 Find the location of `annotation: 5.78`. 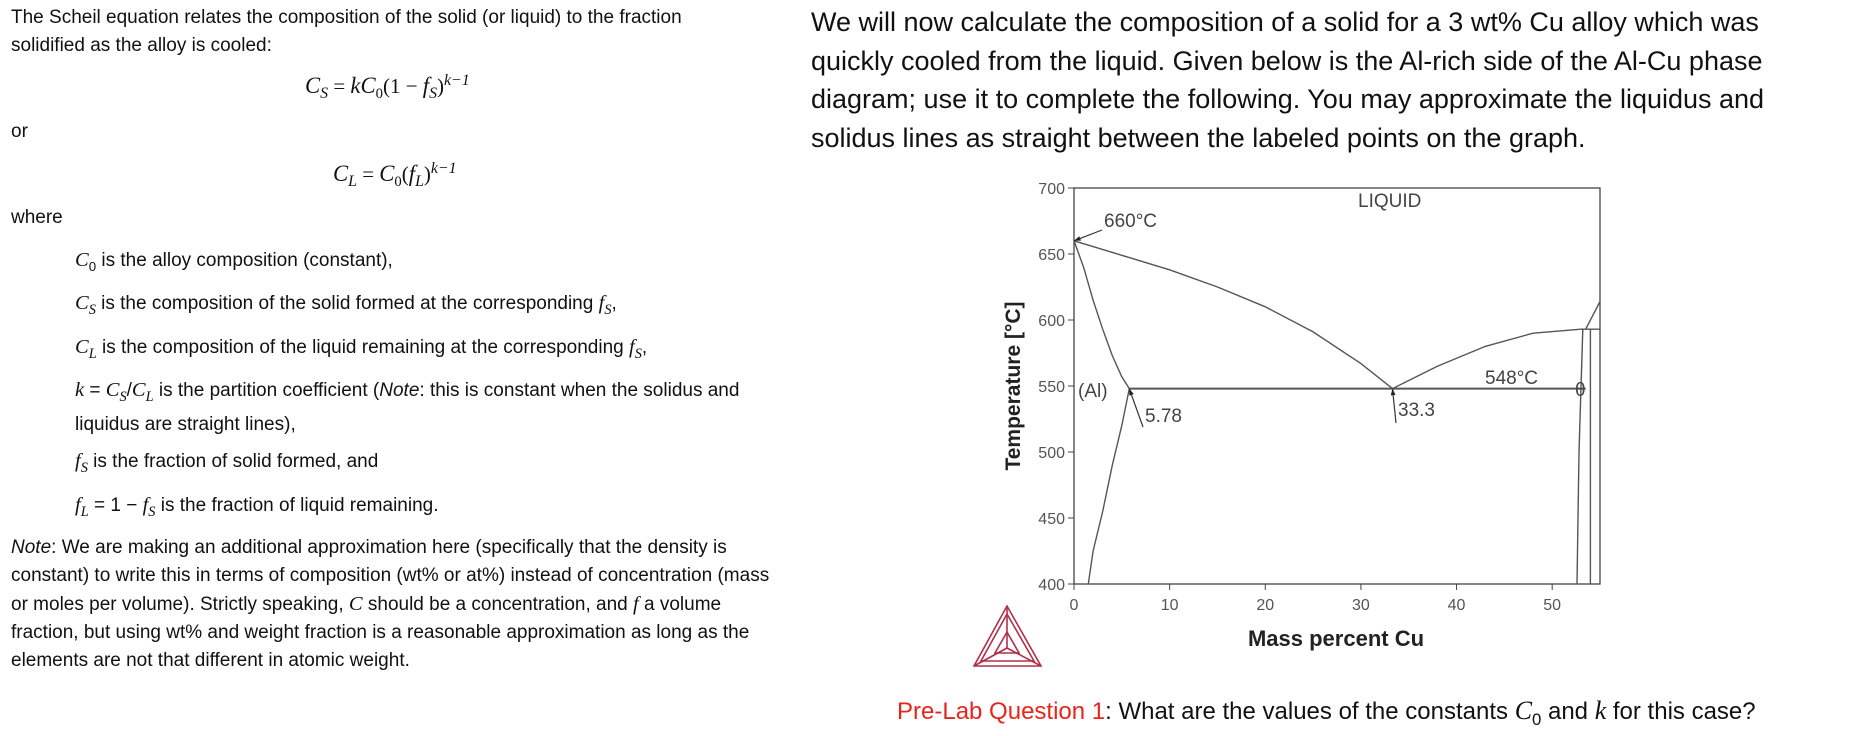

annotation: 5.78 is located at coordinates (1163, 416).